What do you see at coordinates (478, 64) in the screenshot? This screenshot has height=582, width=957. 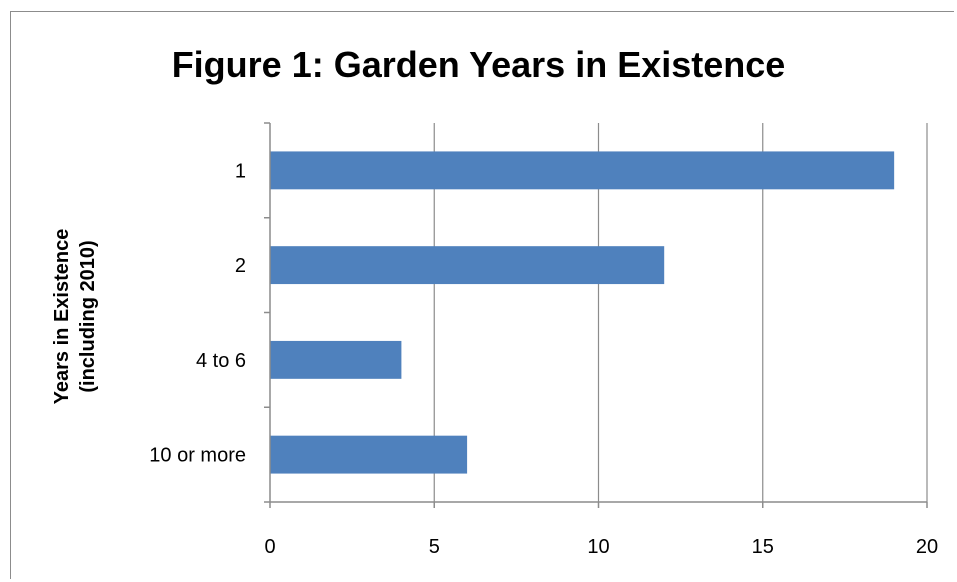 I see `chart-title: Figure 1: Garden Years in Existence` at bounding box center [478, 64].